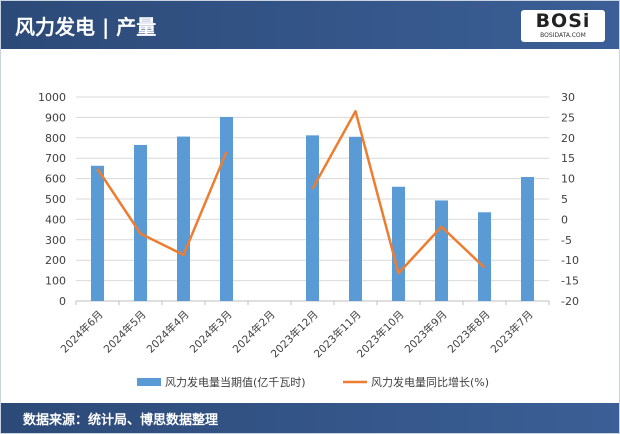 The height and width of the screenshot is (434, 620). I want to click on x-tick-label: 2024年4月, so click(168, 332).